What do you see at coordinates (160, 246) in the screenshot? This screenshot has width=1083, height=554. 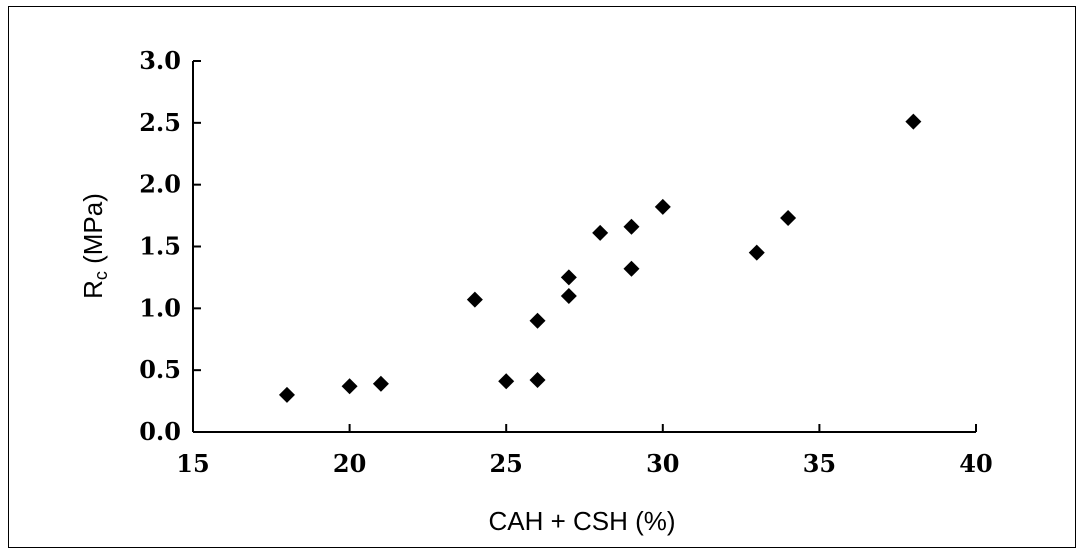 I see `y-tick-label: 1.5` at bounding box center [160, 246].